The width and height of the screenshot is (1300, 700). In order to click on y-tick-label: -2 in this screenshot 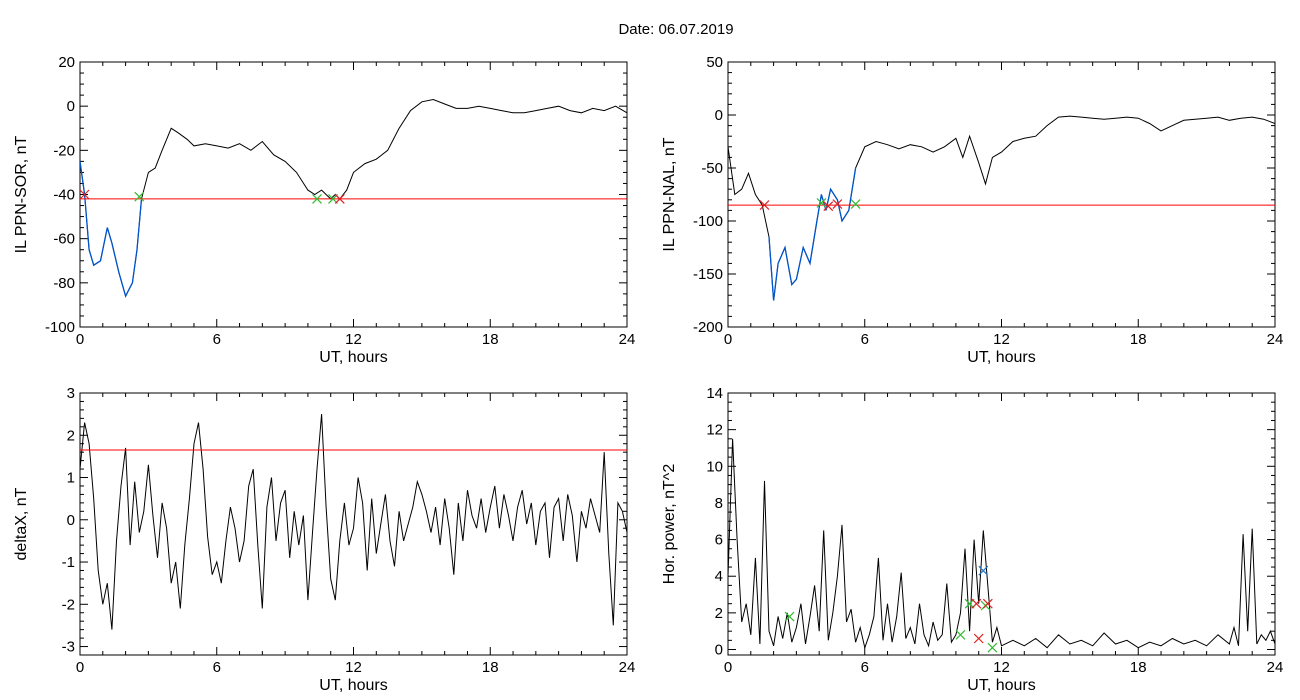, I will do `click(68, 604)`.